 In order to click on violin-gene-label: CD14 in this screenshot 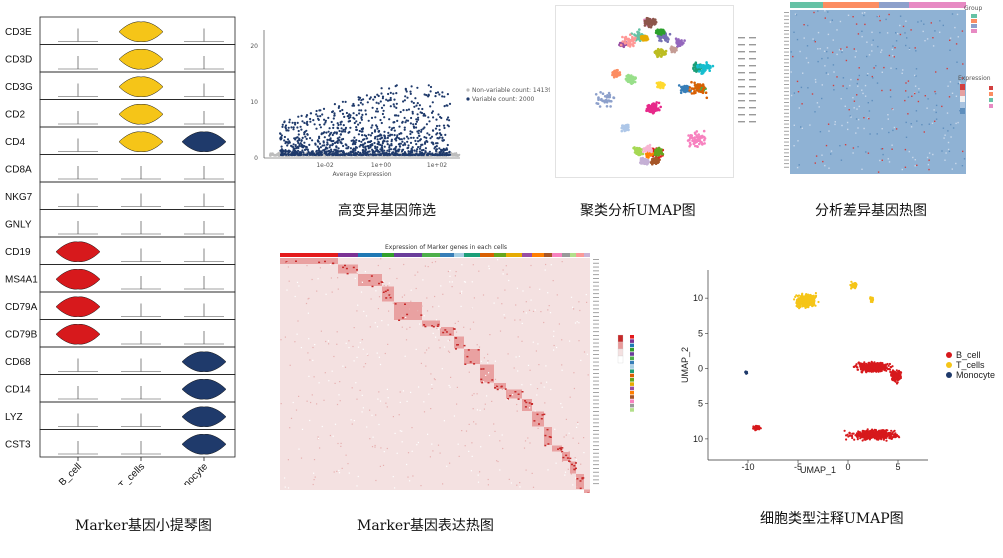, I will do `click(18, 389)`.